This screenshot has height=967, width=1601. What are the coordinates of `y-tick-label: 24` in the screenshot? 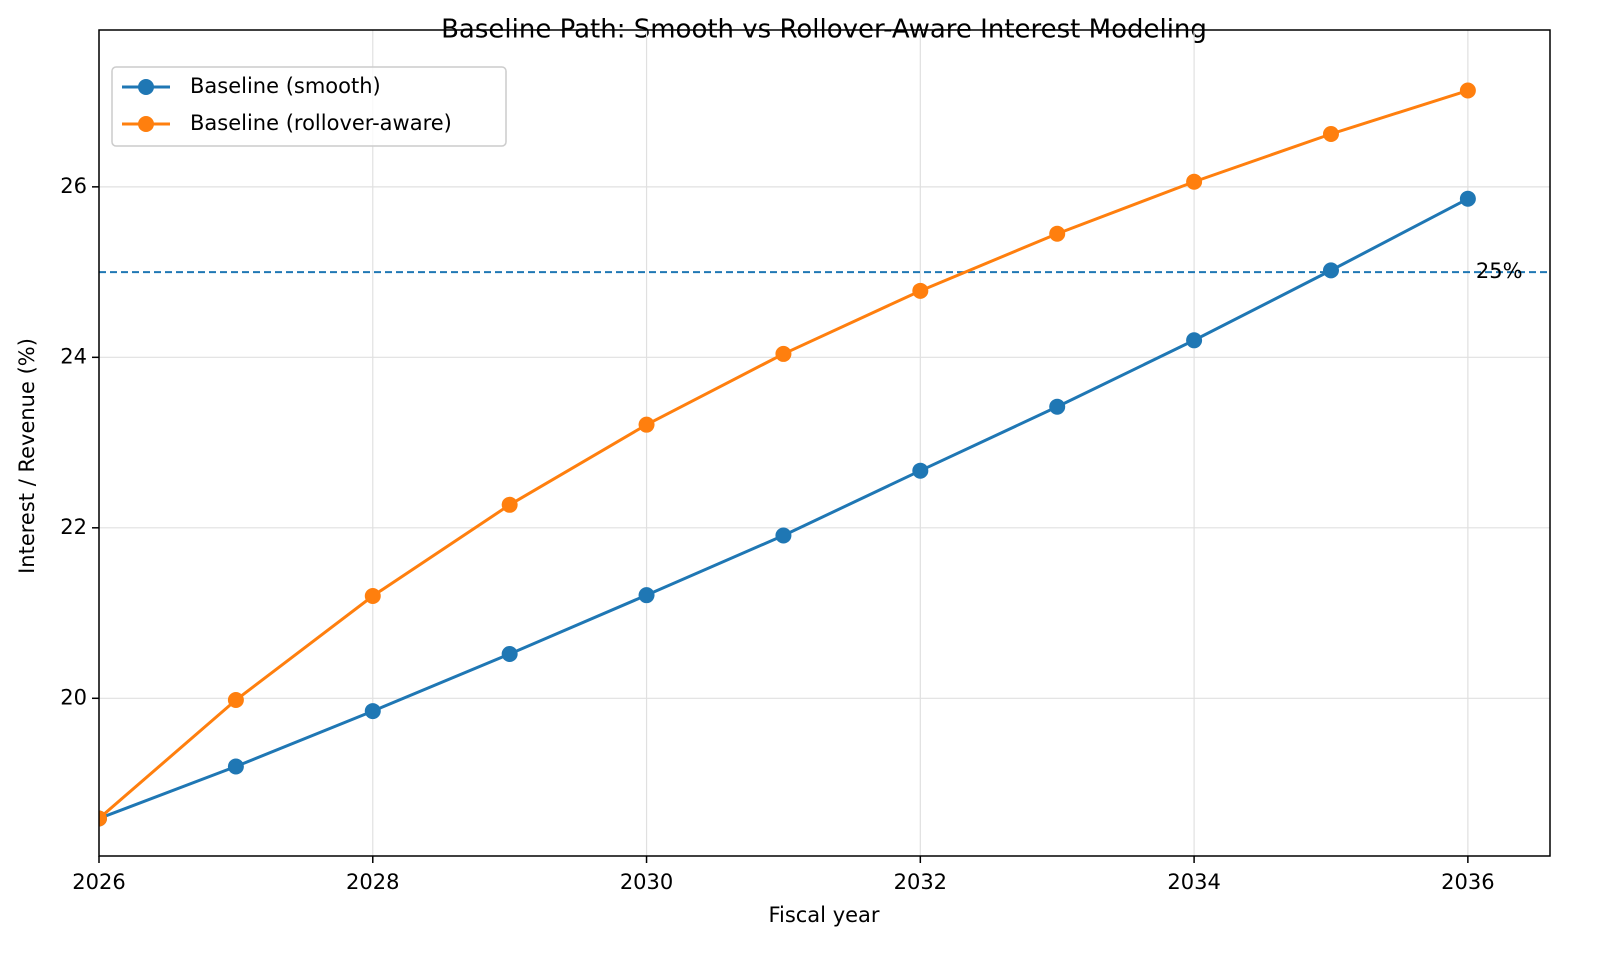 It's located at (73, 356).